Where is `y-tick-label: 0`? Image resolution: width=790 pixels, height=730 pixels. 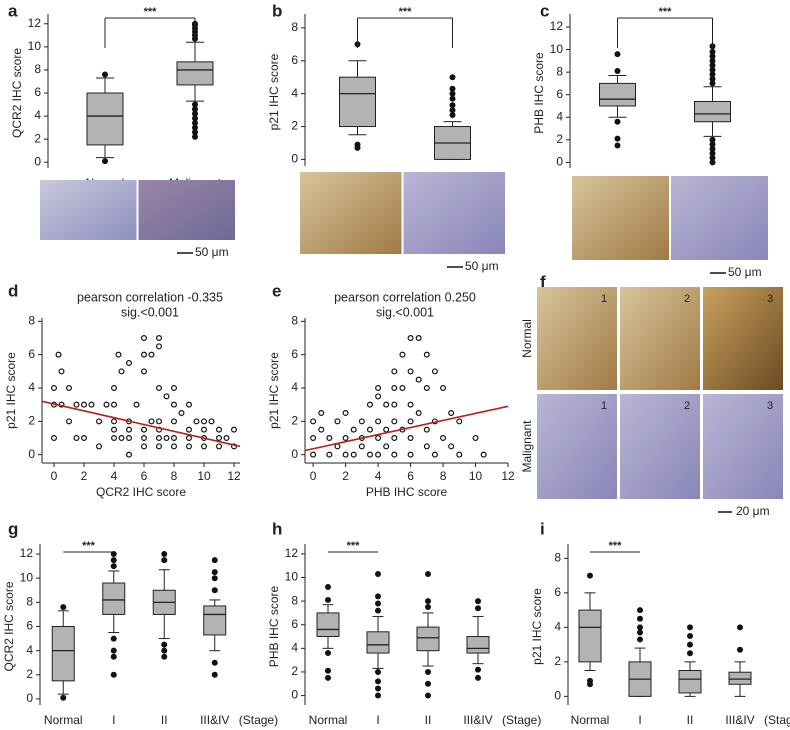
y-tick-label: 0 is located at coordinates (559, 162).